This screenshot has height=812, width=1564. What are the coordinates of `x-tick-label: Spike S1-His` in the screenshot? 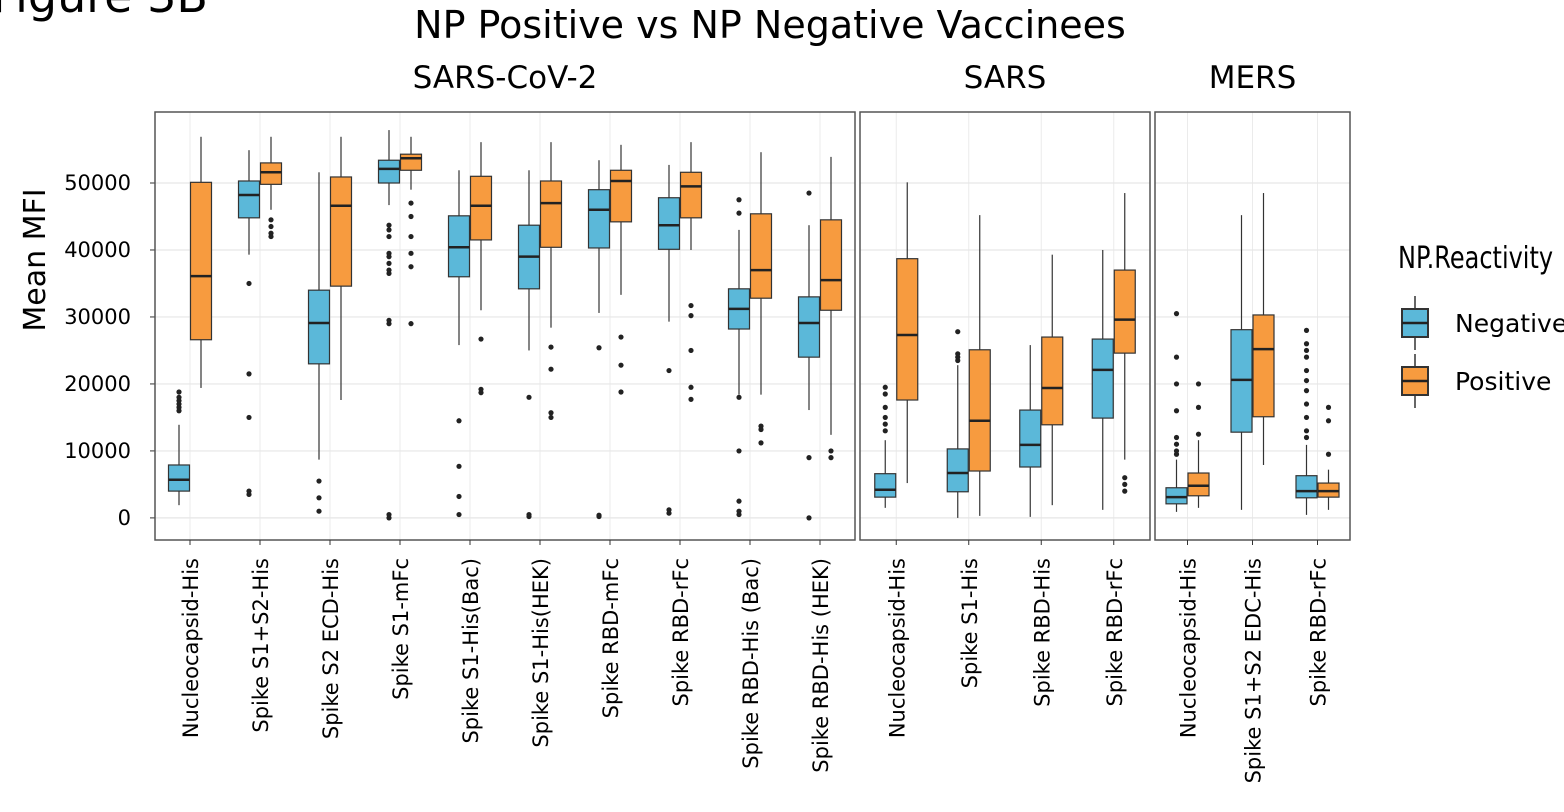 It's located at (970, 623).